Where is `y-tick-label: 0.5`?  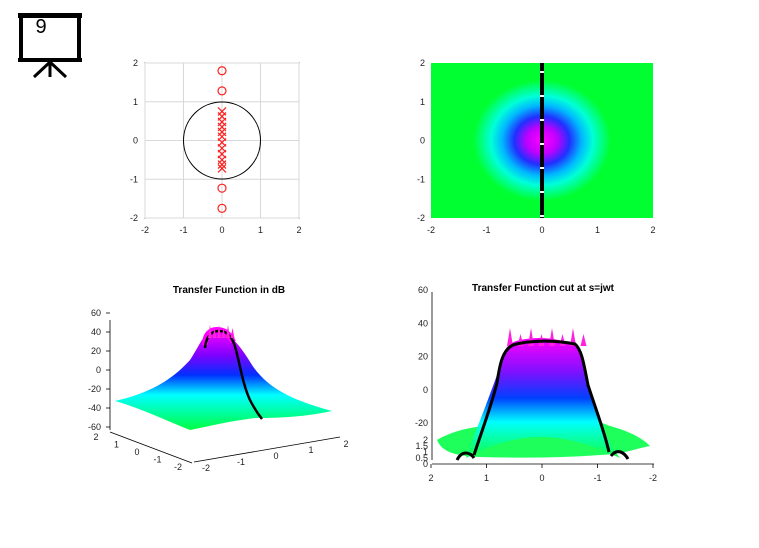
y-tick-label: 0.5 is located at coordinates (421, 458).